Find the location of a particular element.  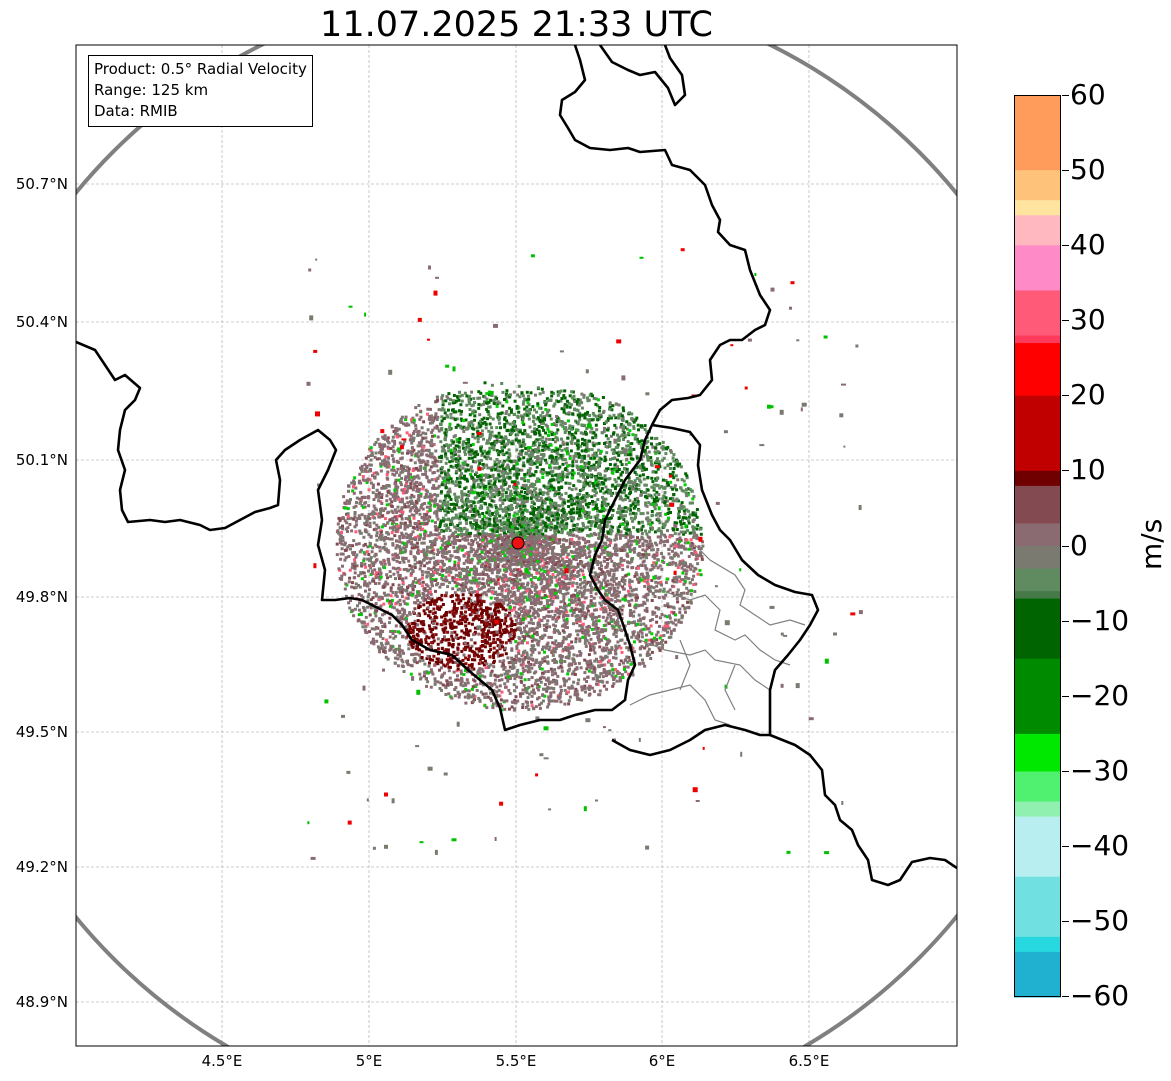

colorbar-label: 0 is located at coordinates (1079, 545).